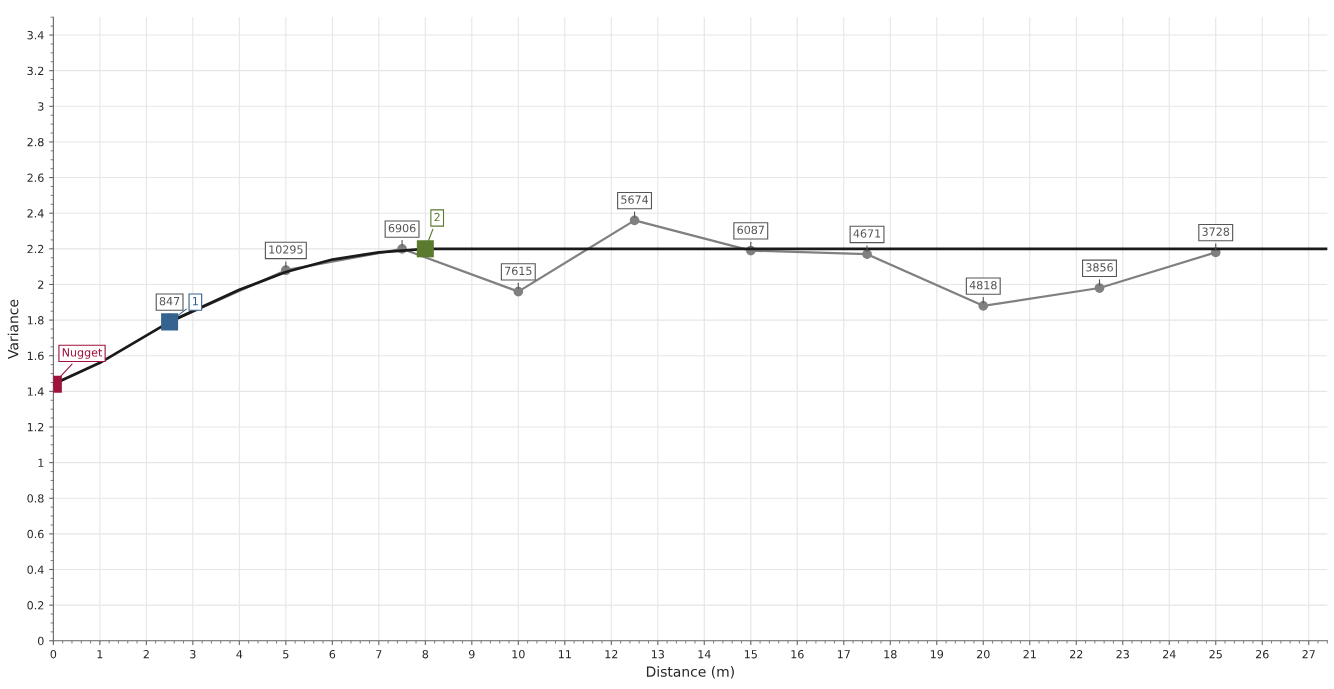  I want to click on y-tick-label: 0.6, so click(35, 534).